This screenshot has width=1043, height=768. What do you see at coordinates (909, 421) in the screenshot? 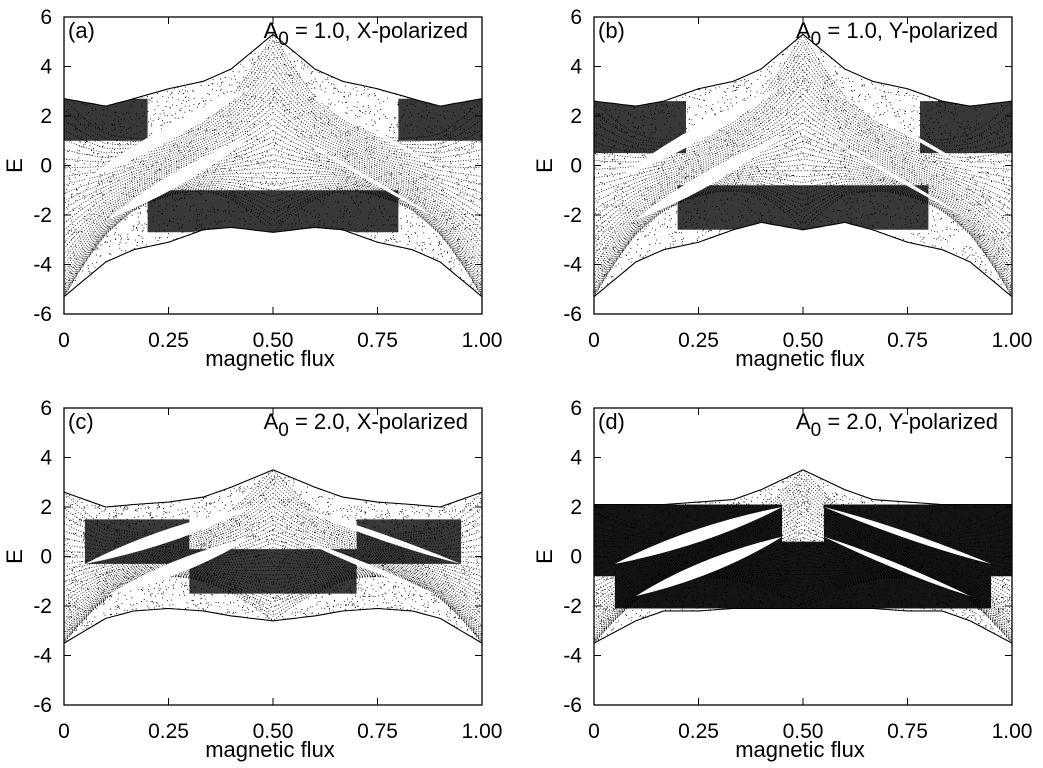
I see `amplitude-description: = 2.0, Y-polarized` at bounding box center [909, 421].